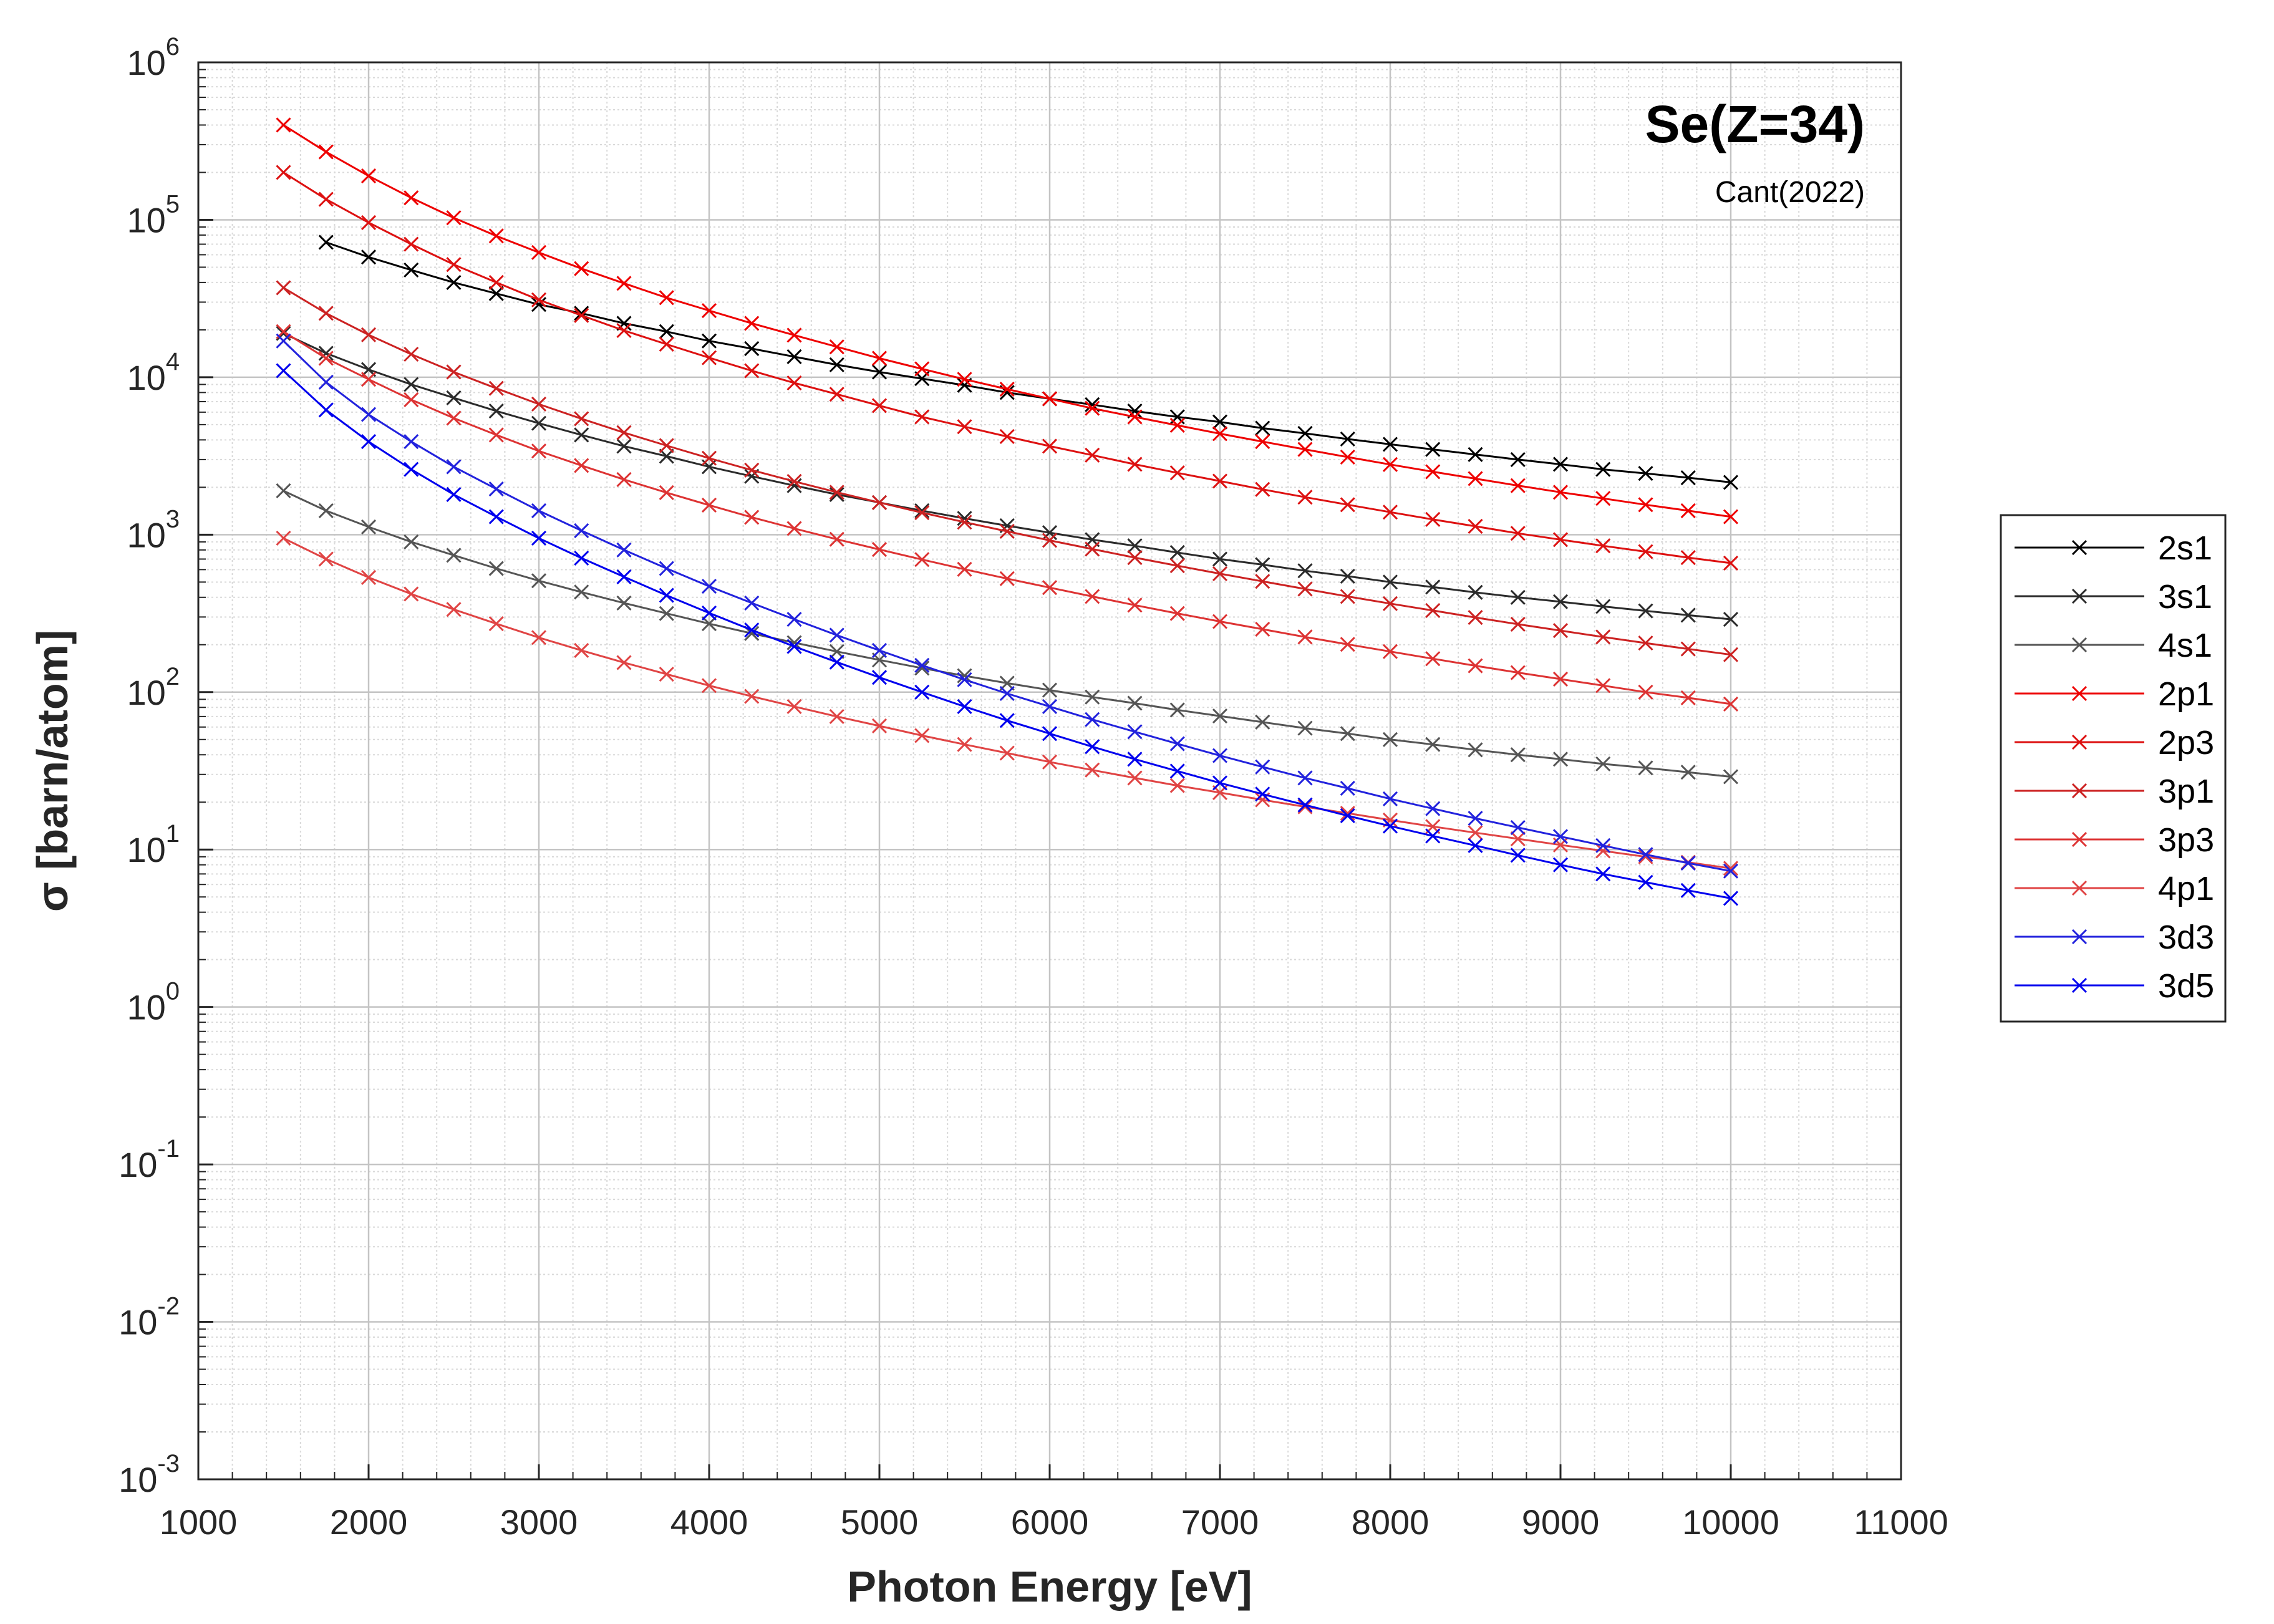  I want to click on legend-item-3d5: 3d5, so click(2114, 986).